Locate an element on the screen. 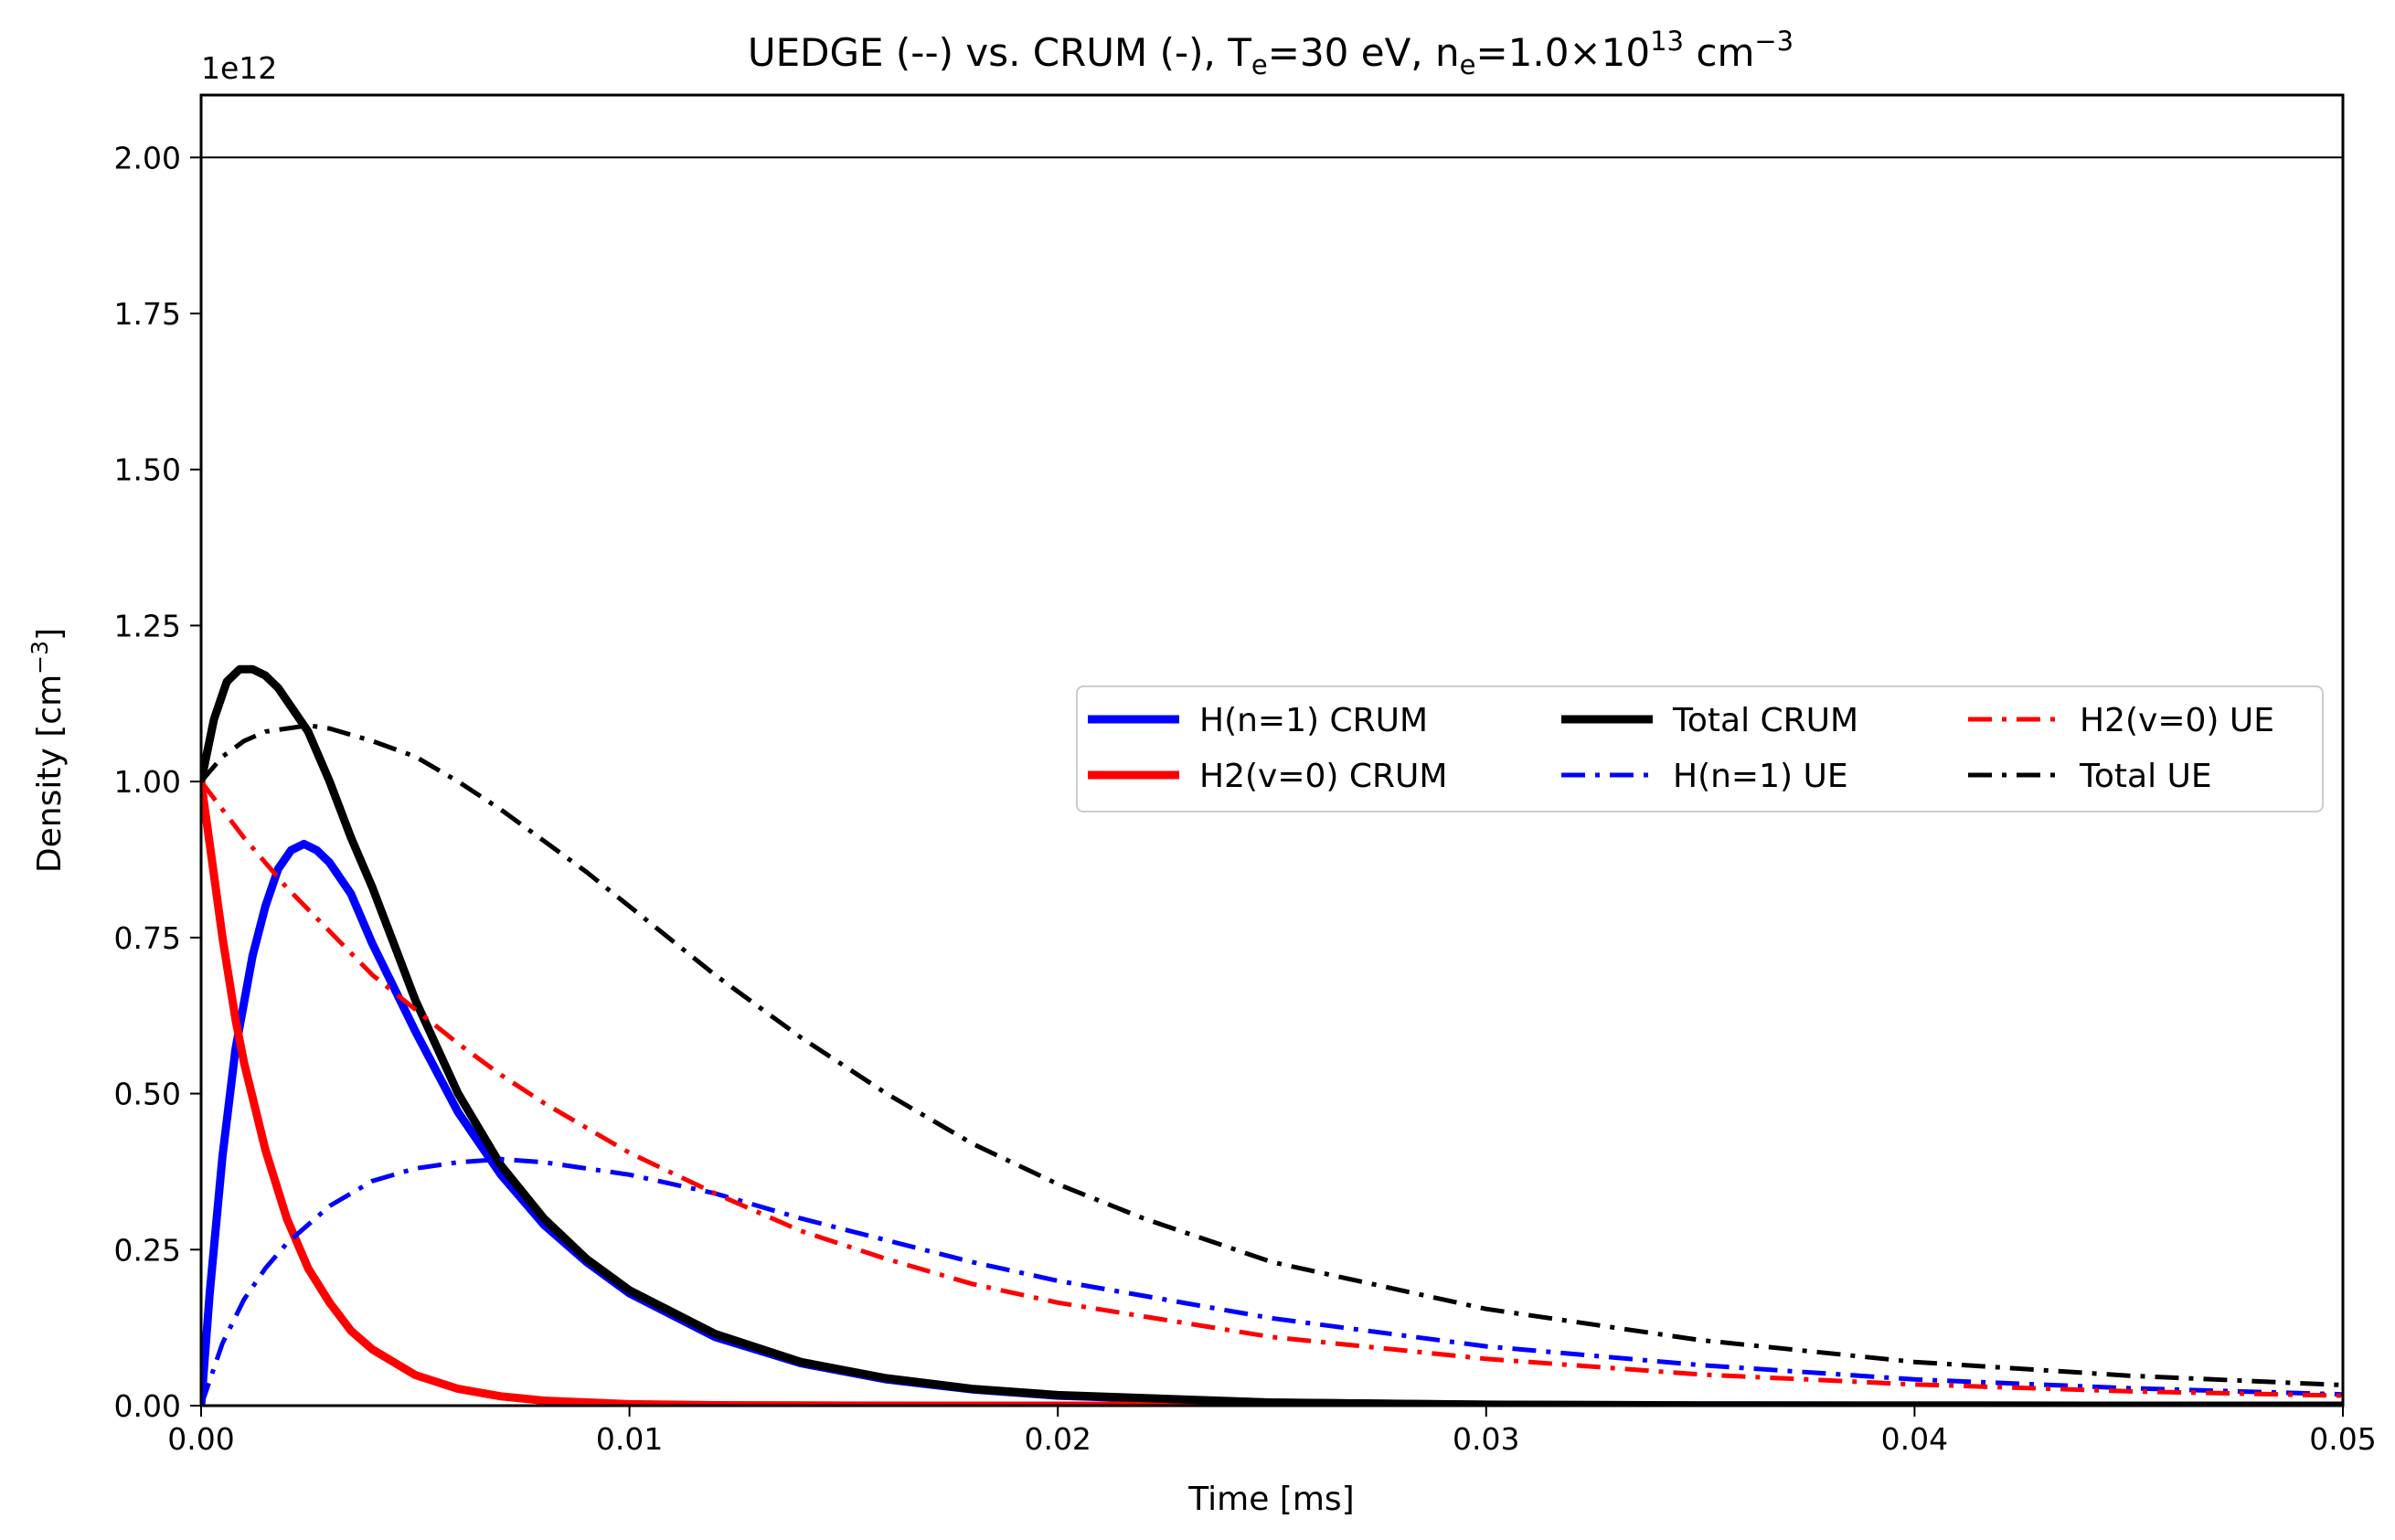 The image size is (2395, 1540). y-tick-label: 0.00 is located at coordinates (147, 1406).